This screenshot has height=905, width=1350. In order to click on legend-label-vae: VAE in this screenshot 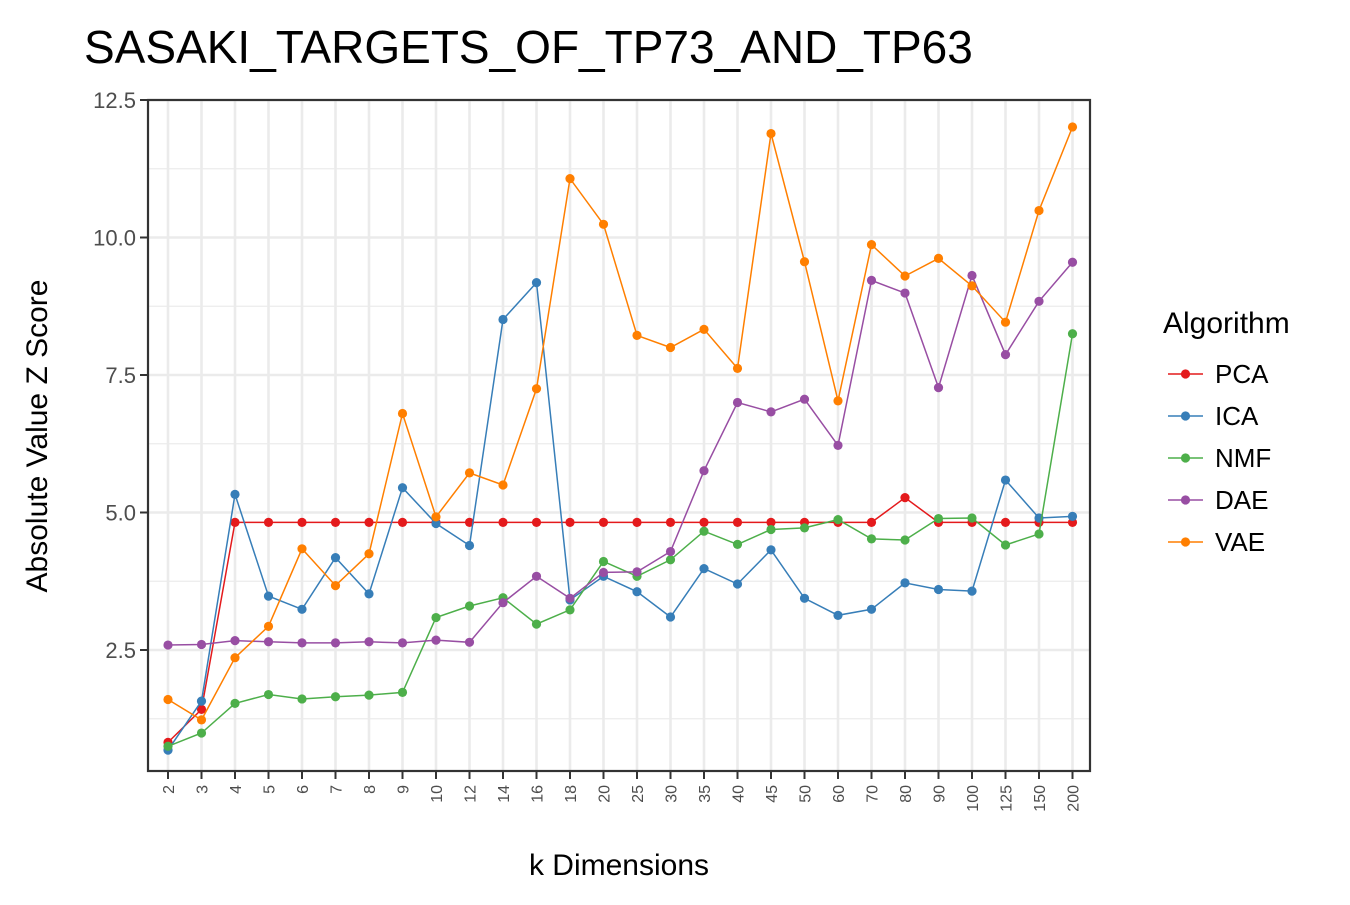, I will do `click(1240, 542)`.